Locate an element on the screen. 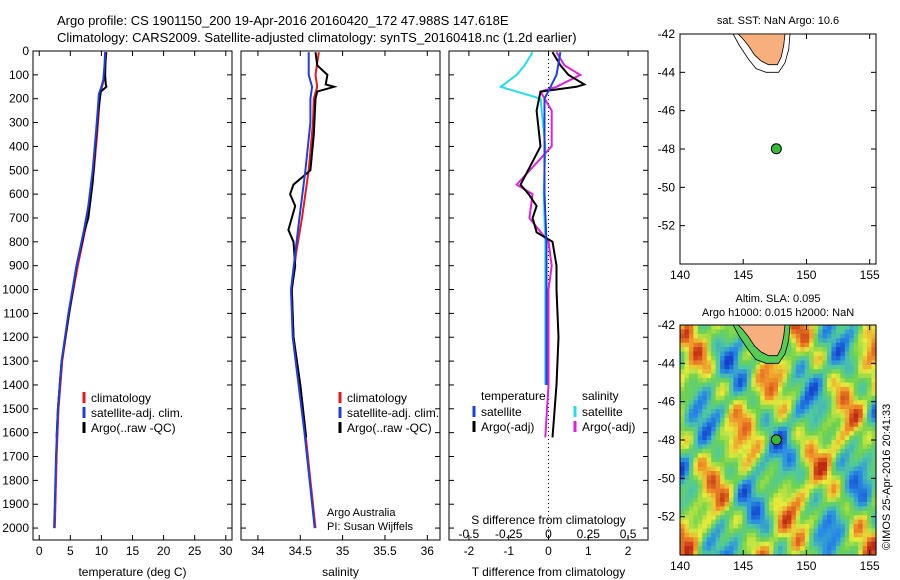 This screenshot has height=580, width=900. x-tick-label: 150 is located at coordinates (806, 566).